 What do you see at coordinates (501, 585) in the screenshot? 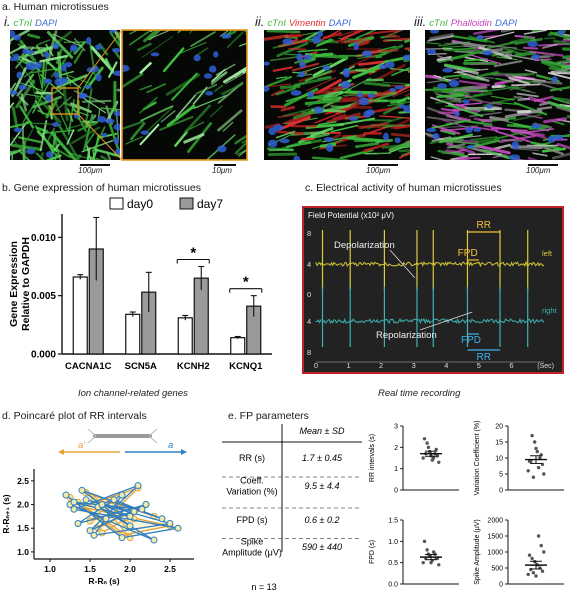
I see `y-tick-label: 0` at bounding box center [501, 585].